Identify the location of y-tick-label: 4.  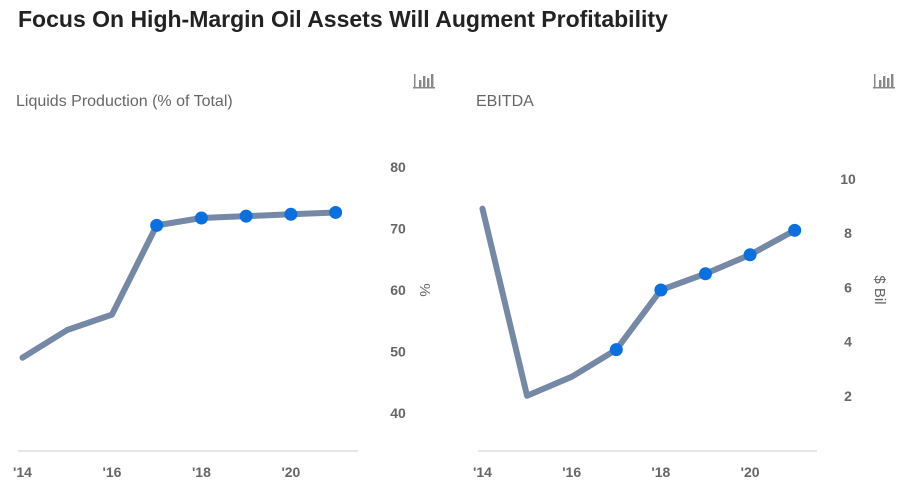
(848, 342).